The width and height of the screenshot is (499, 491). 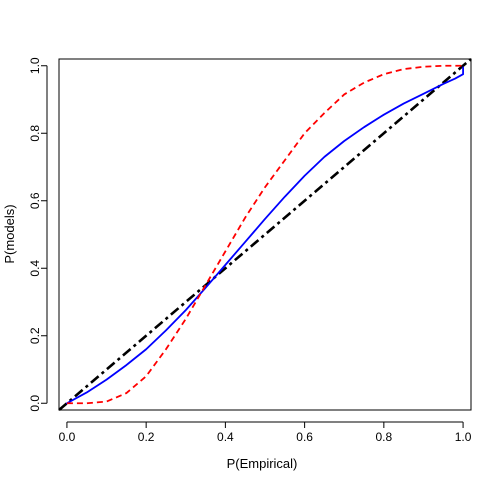 What do you see at coordinates (225, 437) in the screenshot?
I see `x-tick-label-2: 0.4` at bounding box center [225, 437].